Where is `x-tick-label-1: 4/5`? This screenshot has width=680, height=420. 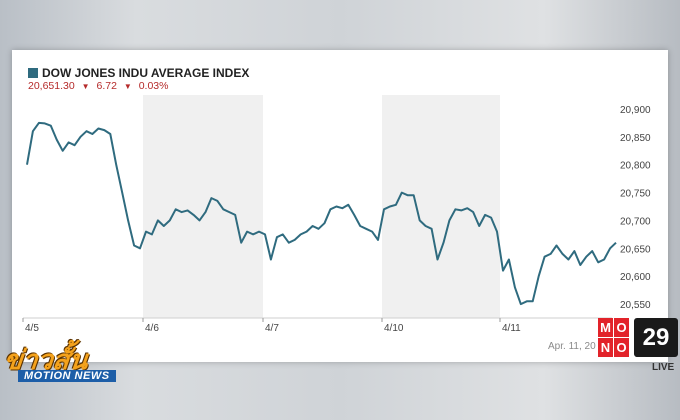 x-tick-label-1: 4/5 is located at coordinates (32, 328).